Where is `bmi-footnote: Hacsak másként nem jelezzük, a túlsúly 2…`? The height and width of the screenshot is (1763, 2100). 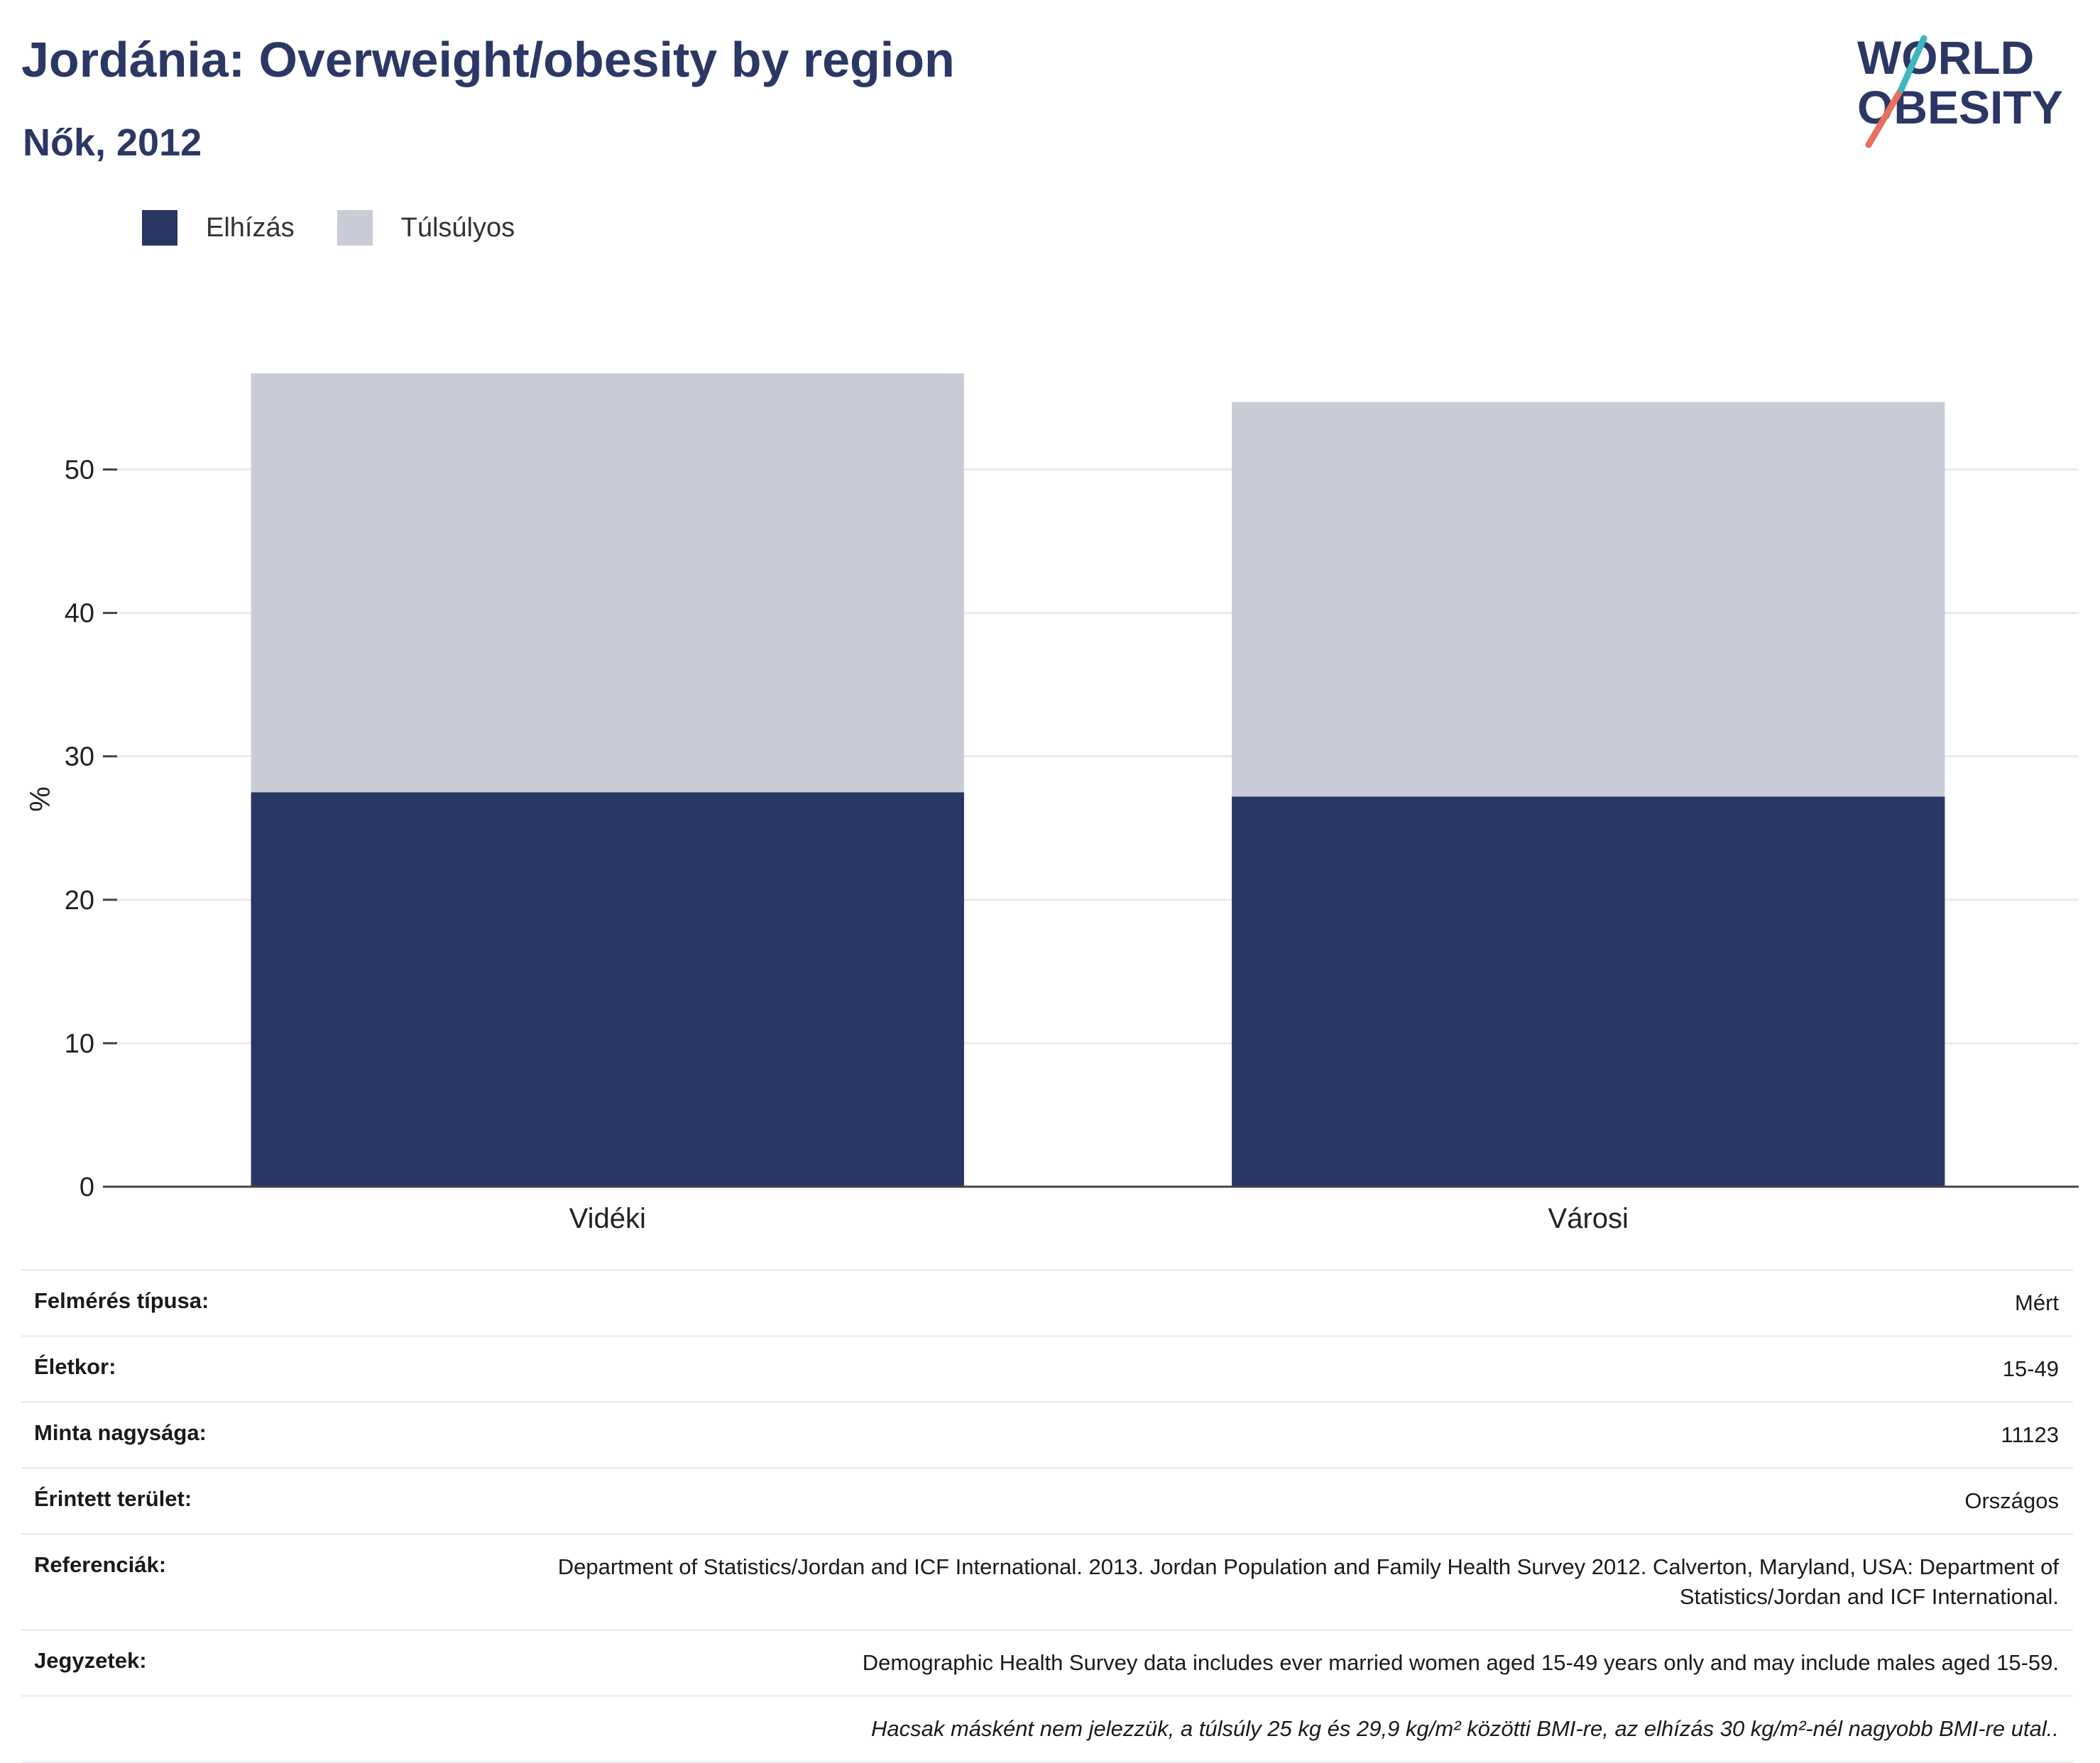 bmi-footnote: Hacsak másként nem jelezzük, a túlsúly 2… is located at coordinates (1465, 1729).